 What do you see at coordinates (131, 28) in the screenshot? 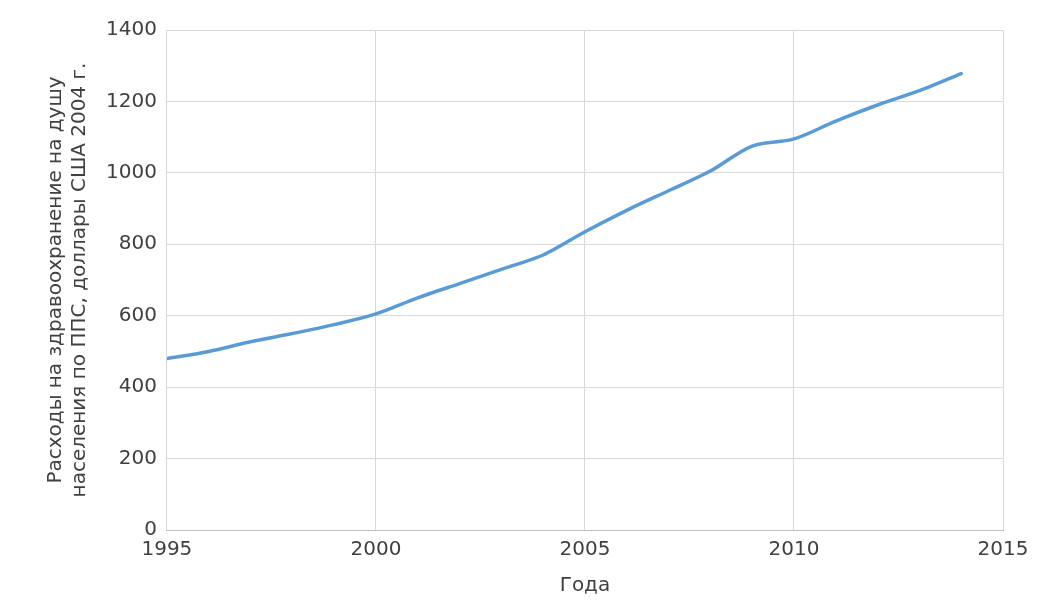
I see `y-tick-label: 1400` at bounding box center [131, 28].